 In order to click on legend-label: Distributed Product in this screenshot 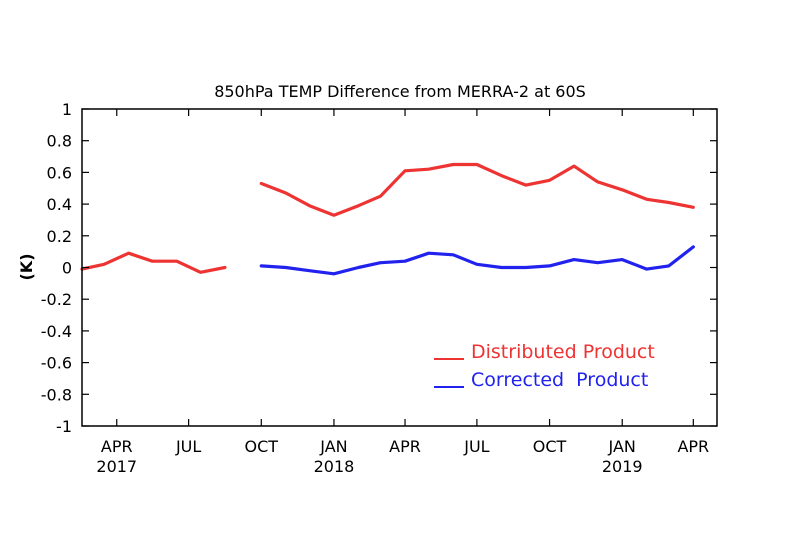, I will do `click(563, 352)`.